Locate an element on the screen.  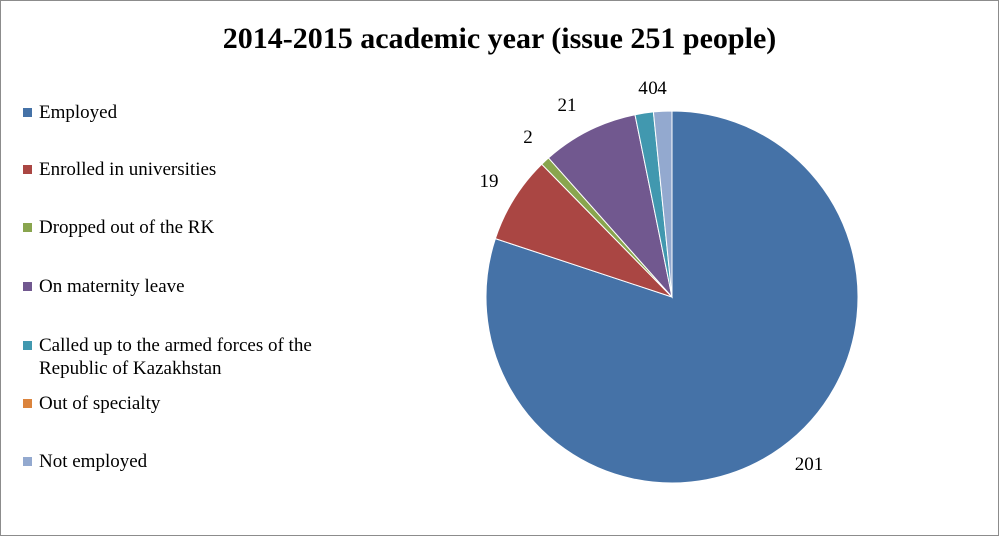
data-label-enrolled: 19 is located at coordinates (489, 181).